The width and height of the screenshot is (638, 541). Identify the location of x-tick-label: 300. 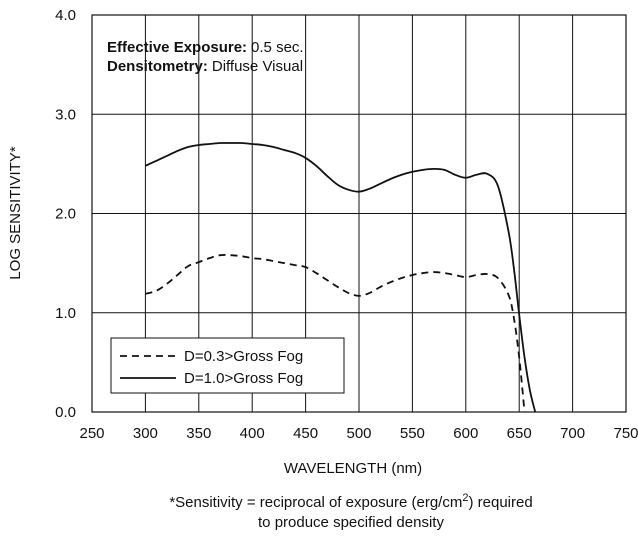
(145, 433).